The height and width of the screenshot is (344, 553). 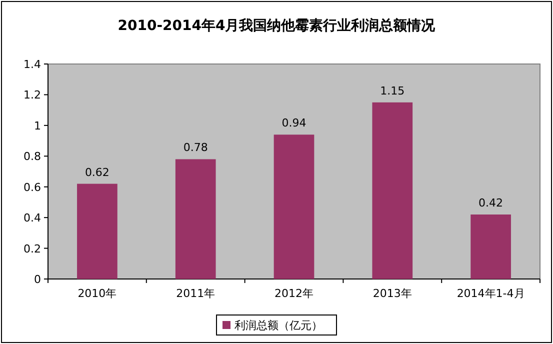 I want to click on legend-label: 利润总额（亿元）, so click(x=278, y=325).